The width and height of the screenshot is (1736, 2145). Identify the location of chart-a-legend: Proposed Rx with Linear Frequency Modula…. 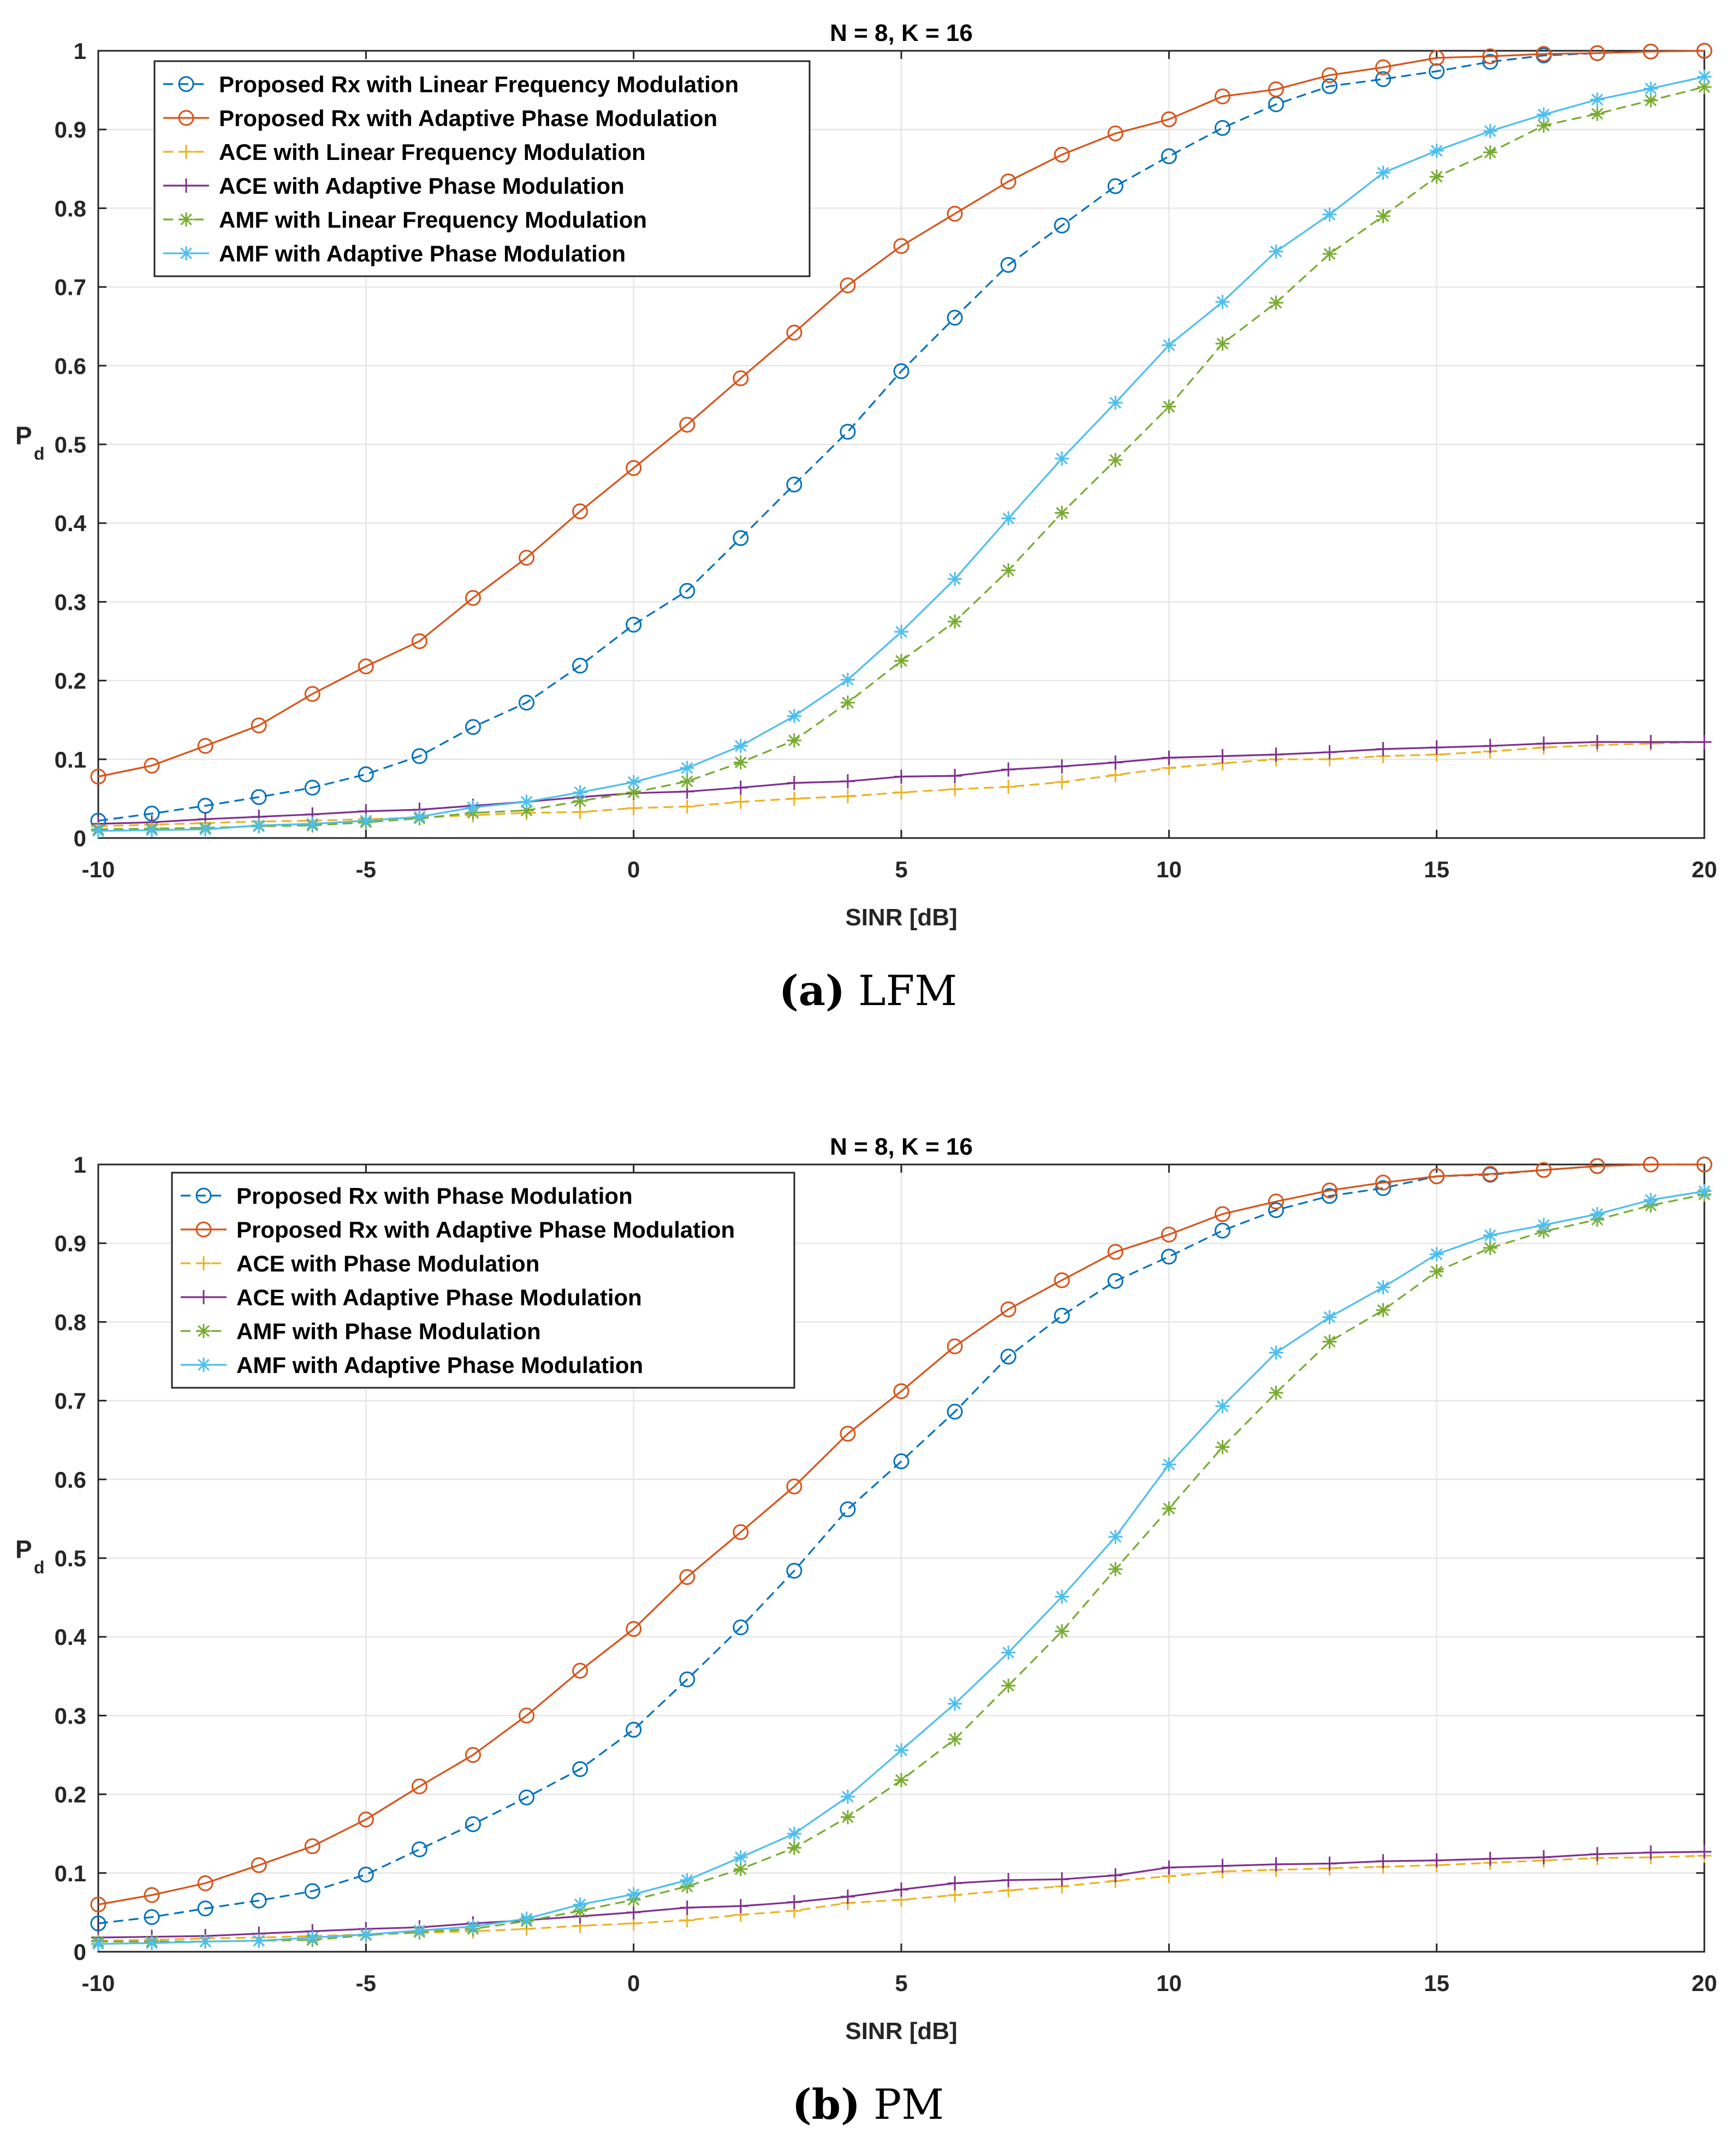
(482, 168).